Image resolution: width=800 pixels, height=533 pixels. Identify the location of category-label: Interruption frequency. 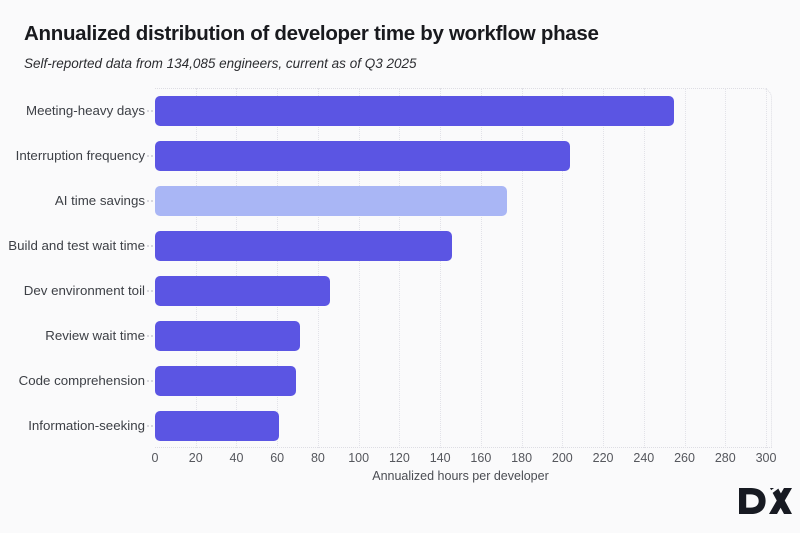
(80, 155).